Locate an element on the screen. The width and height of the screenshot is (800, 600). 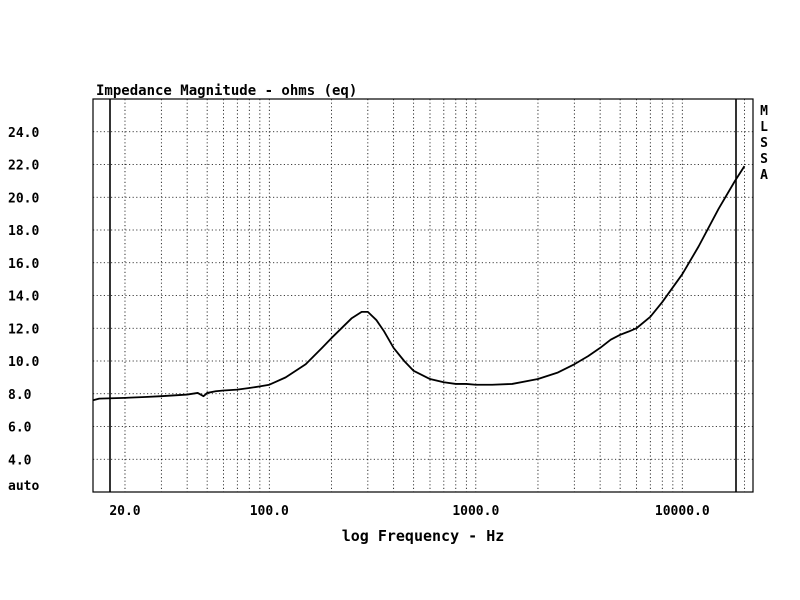
y-tick-label: 8.0 is located at coordinates (20, 395).